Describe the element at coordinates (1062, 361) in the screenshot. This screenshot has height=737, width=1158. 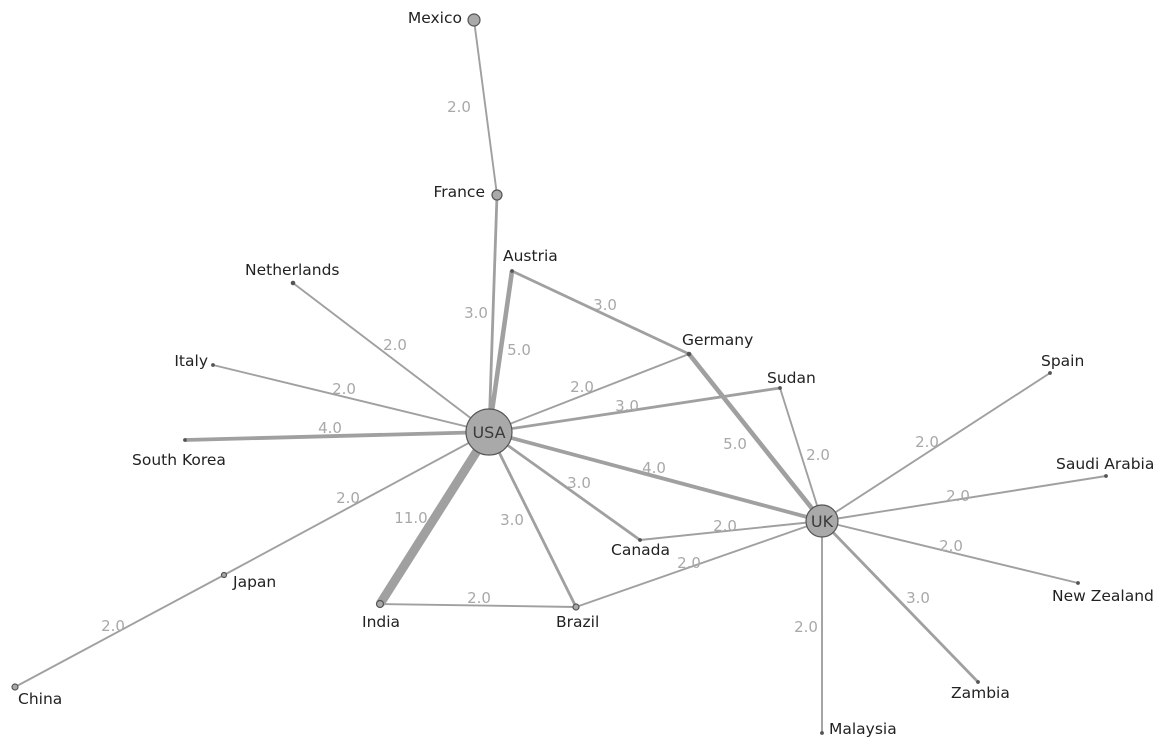
I see `node-label-spain: Spain` at that location.